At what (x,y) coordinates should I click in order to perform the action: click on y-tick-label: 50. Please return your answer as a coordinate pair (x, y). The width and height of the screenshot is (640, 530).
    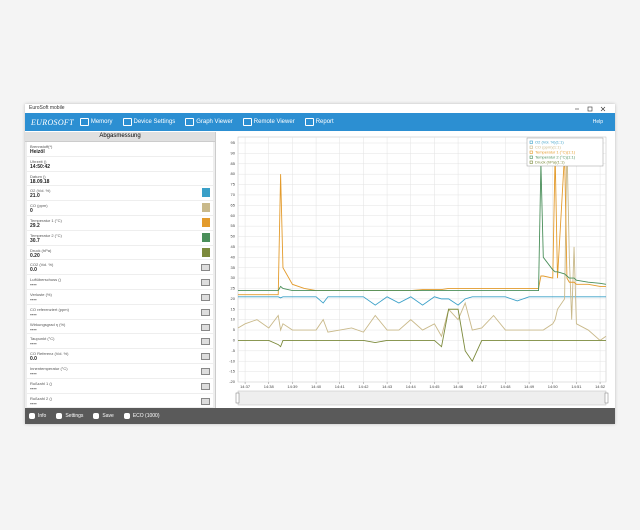
    Looking at the image, I should click on (233, 236).